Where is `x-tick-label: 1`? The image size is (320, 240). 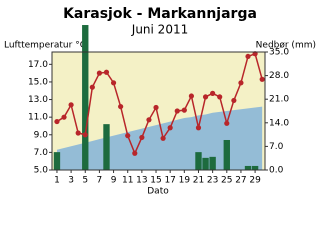
x-tick-label: 1 is located at coordinates (57, 181).